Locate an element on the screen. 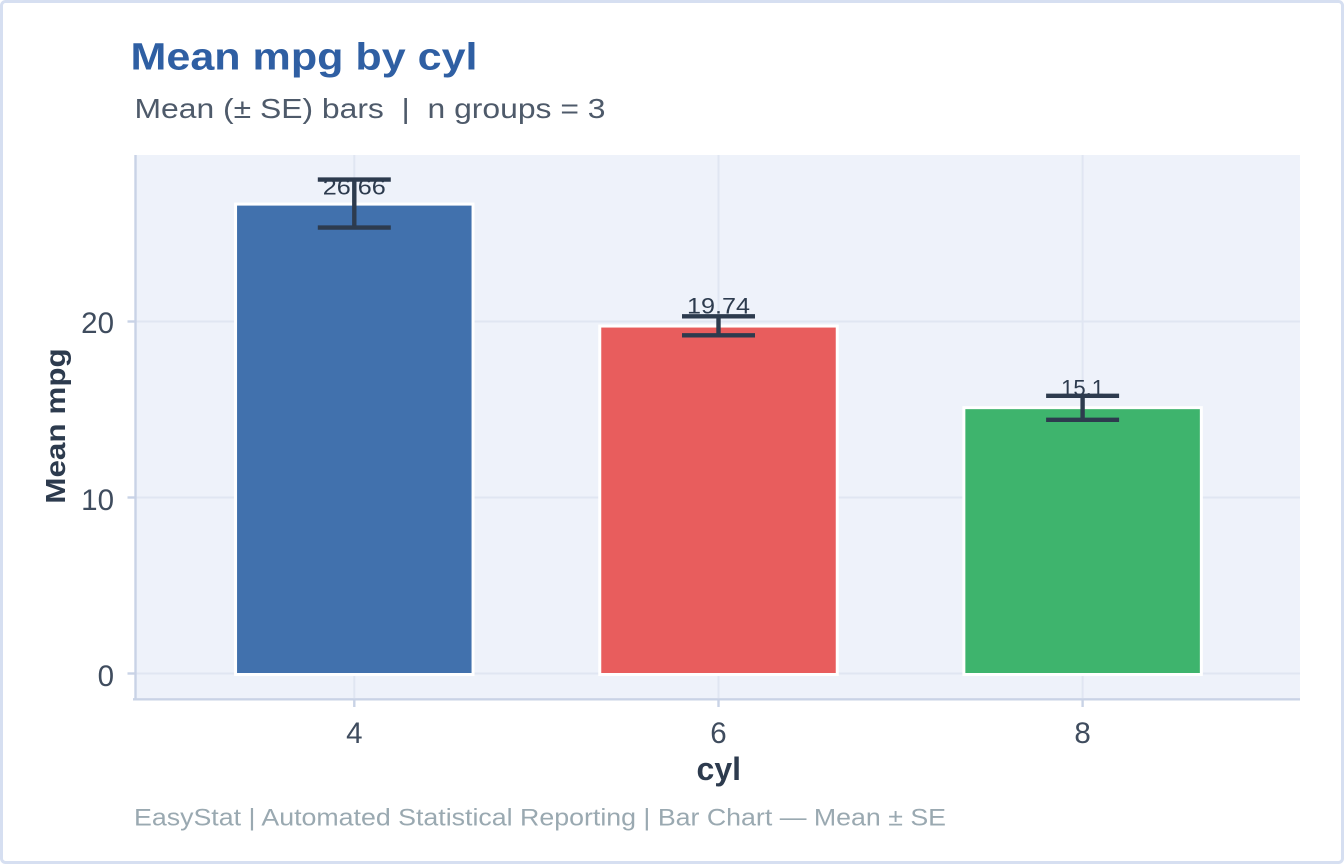 The height and width of the screenshot is (864, 1344). svg-text: Mean mpg is located at coordinates (55, 426).